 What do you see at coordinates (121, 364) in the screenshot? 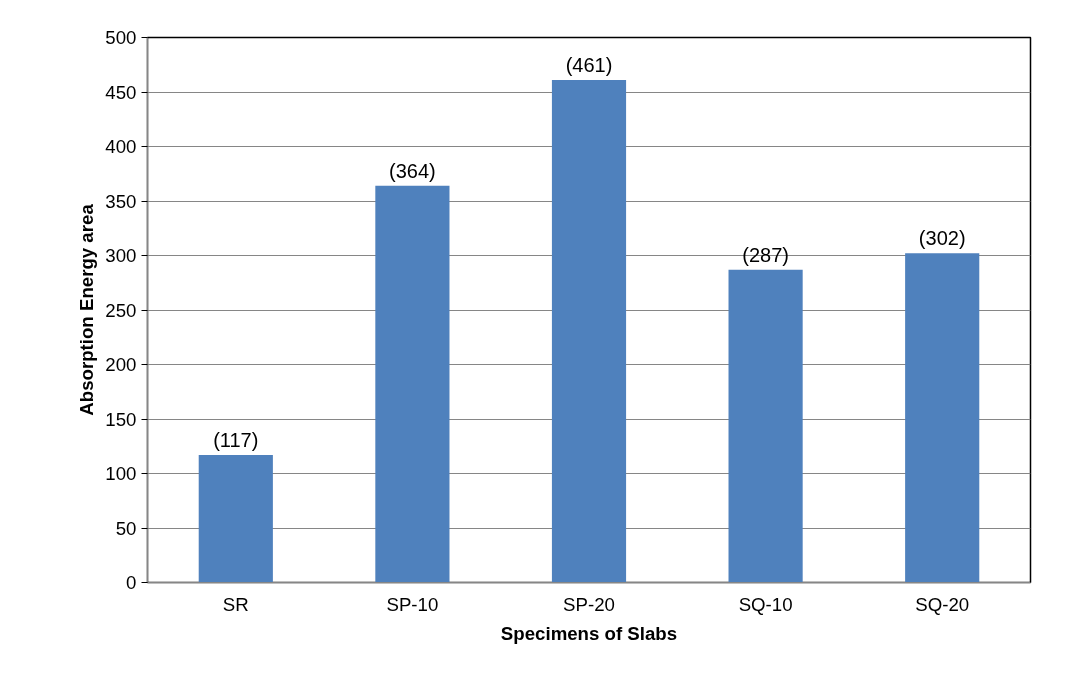
I see `y-tick-label: 200` at bounding box center [121, 364].